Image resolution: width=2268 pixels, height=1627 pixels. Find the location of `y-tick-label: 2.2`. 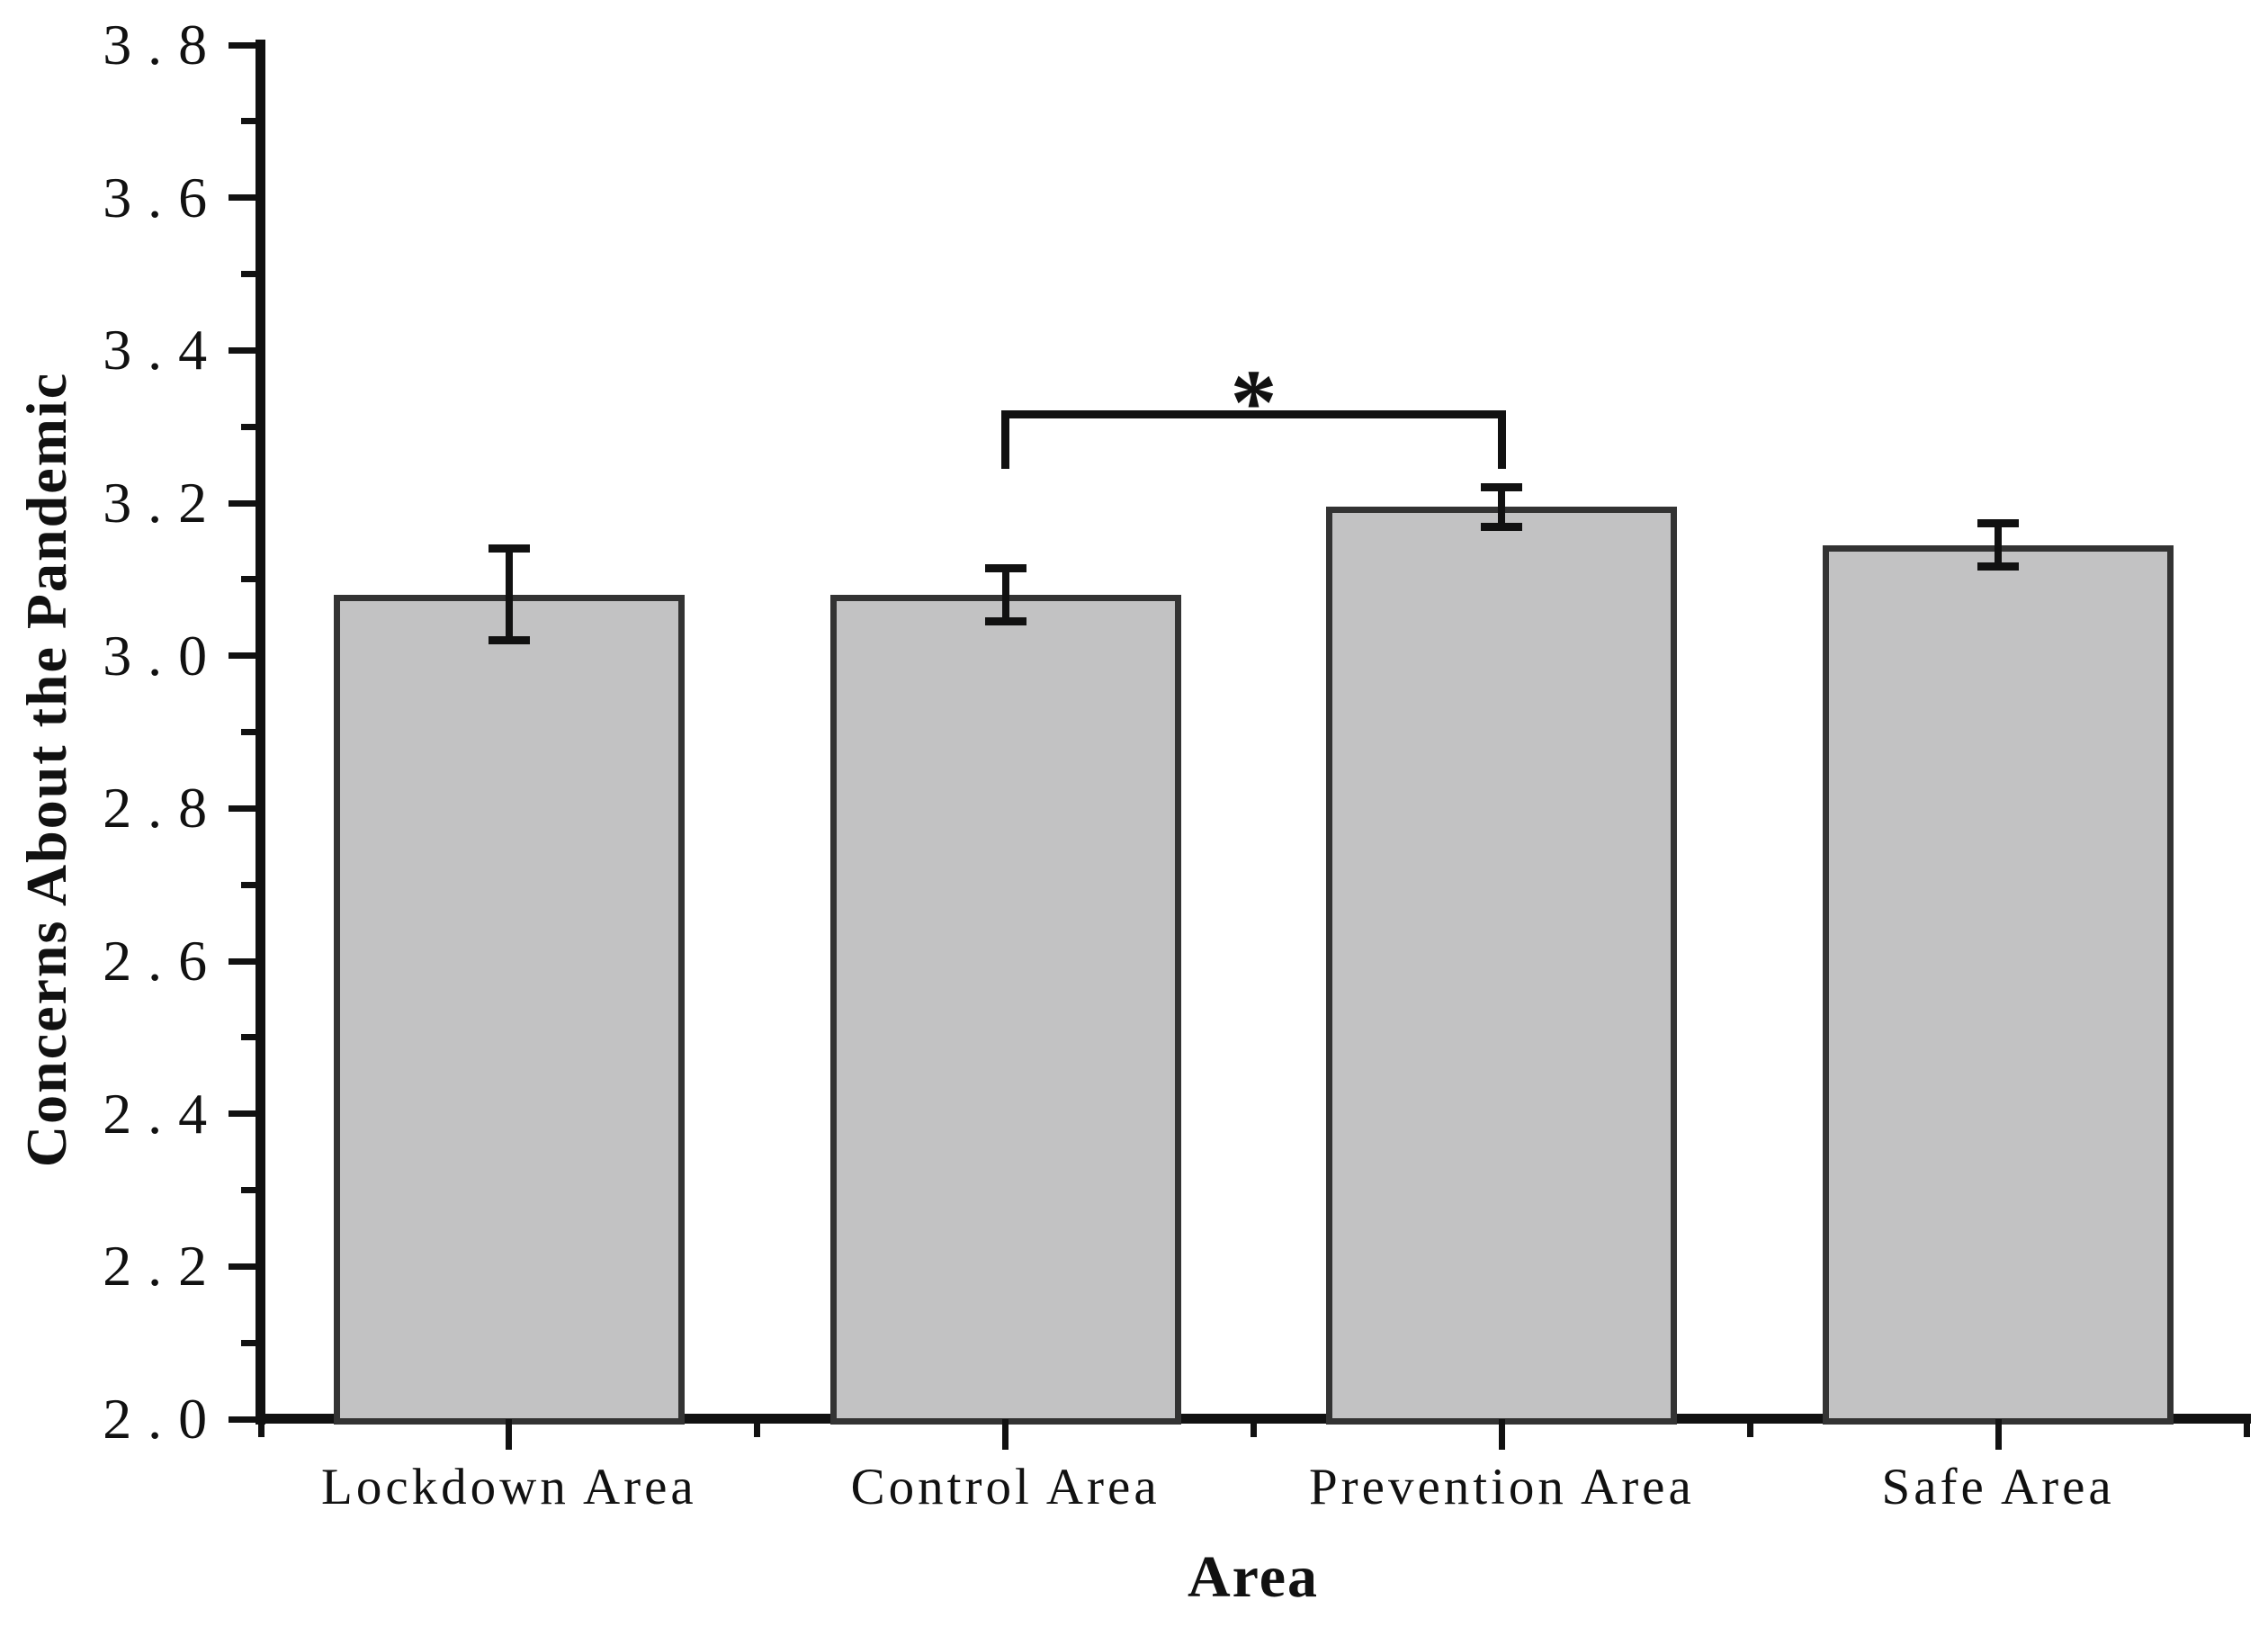

y-tick-label: 2.2 is located at coordinates (163, 1266).